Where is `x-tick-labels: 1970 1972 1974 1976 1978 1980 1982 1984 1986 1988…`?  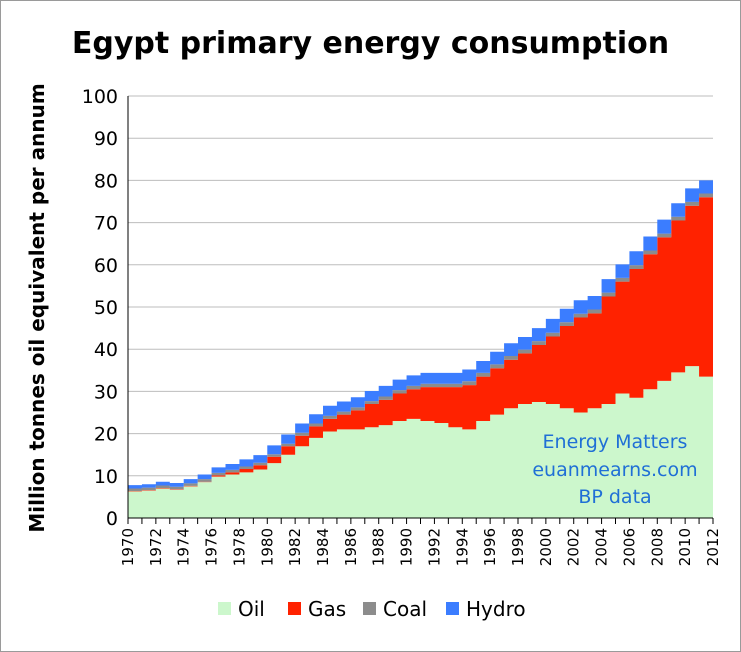 x-tick-labels: 1970 1972 1974 1976 1978 1980 1982 1984 1986 1988… is located at coordinates (420, 542).